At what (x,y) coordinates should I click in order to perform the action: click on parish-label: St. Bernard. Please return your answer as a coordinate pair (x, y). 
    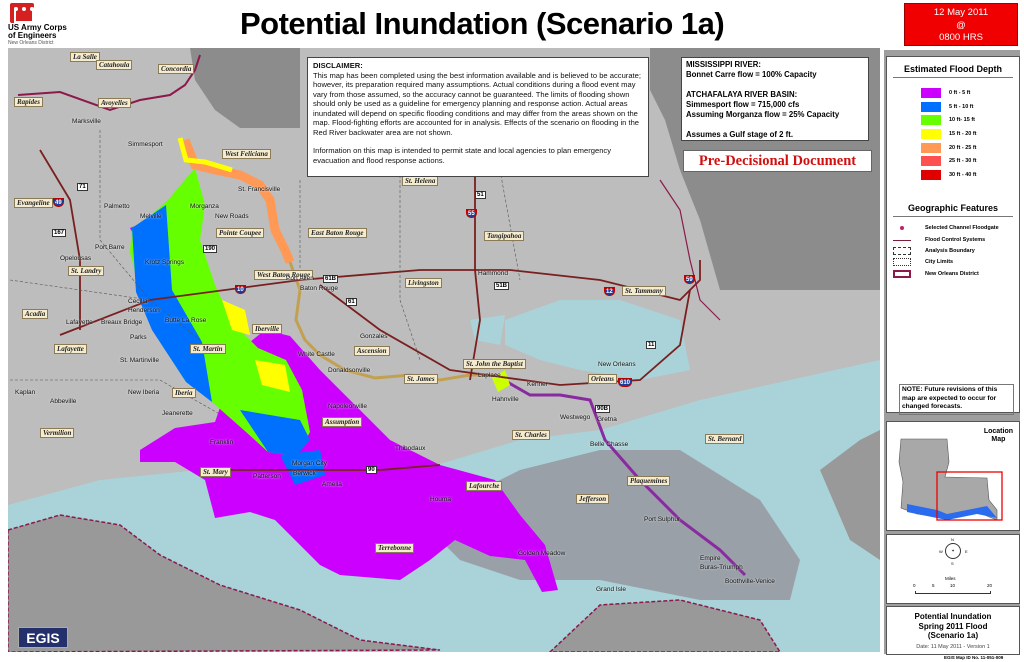
    Looking at the image, I should click on (725, 439).